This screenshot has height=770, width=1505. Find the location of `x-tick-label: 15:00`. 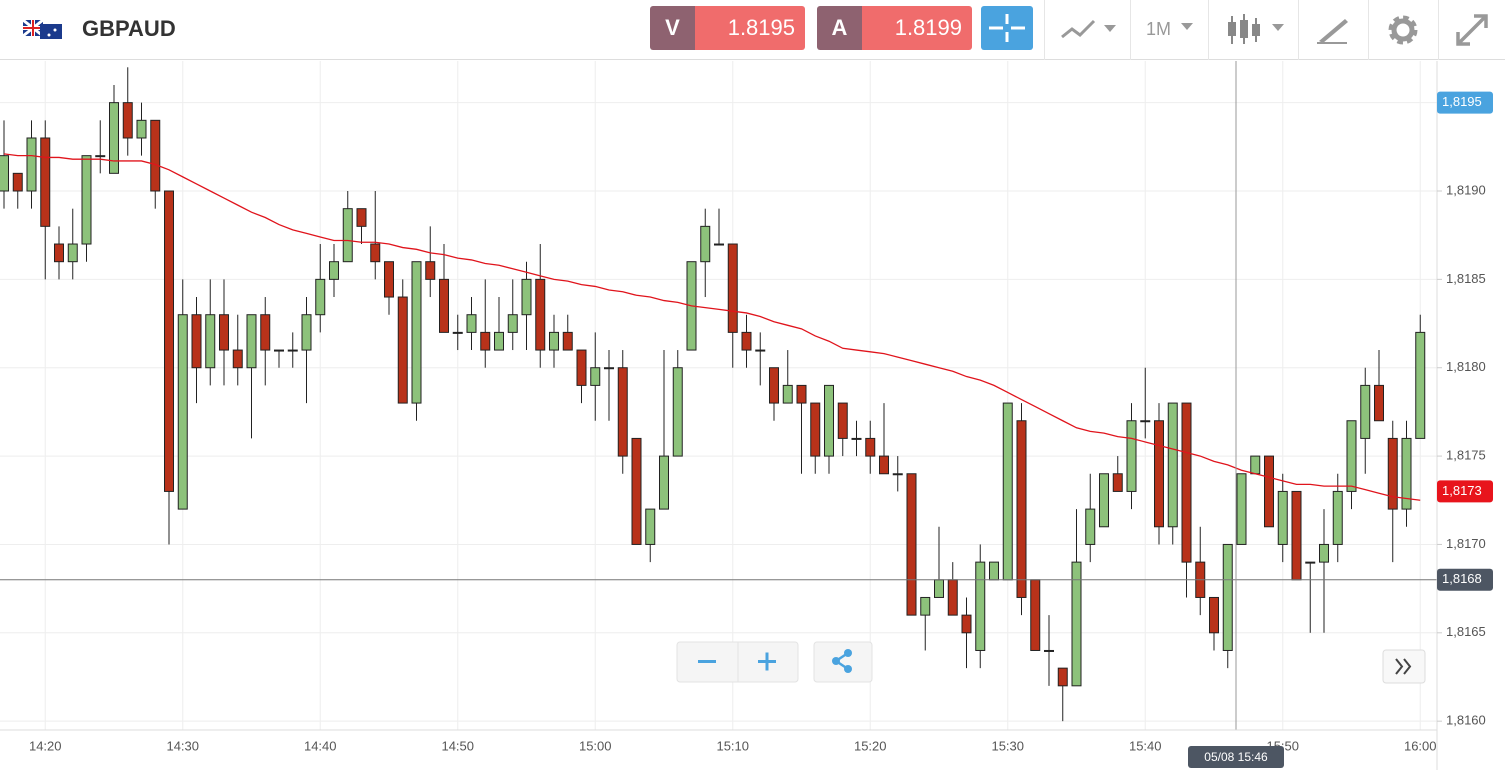

x-tick-label: 15:00 is located at coordinates (595, 745).